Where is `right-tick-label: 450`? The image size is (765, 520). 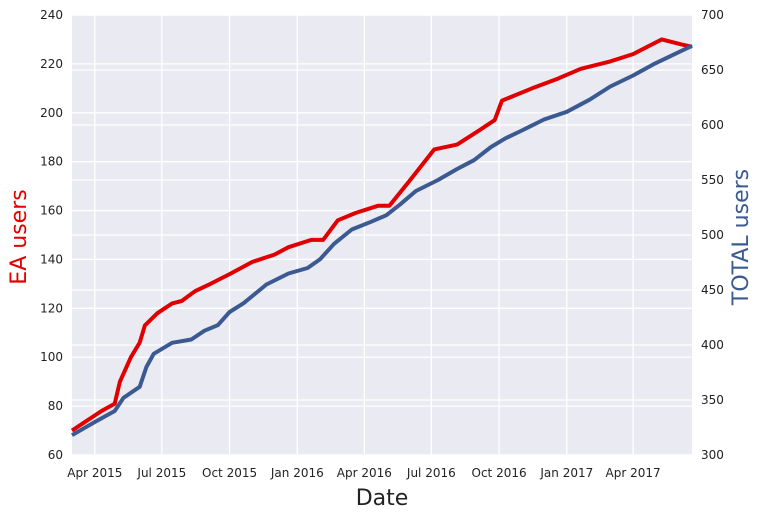 right-tick-label: 450 is located at coordinates (712, 290).